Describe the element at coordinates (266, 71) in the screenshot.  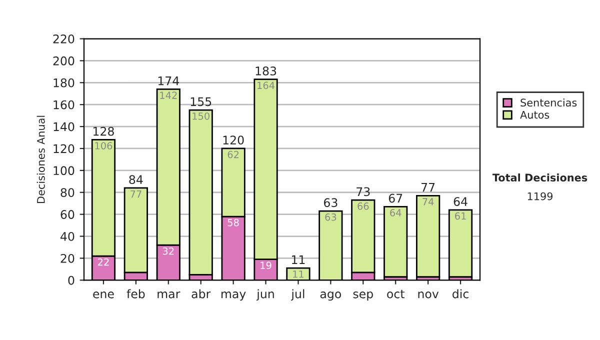
I see `total-label: 183` at that location.